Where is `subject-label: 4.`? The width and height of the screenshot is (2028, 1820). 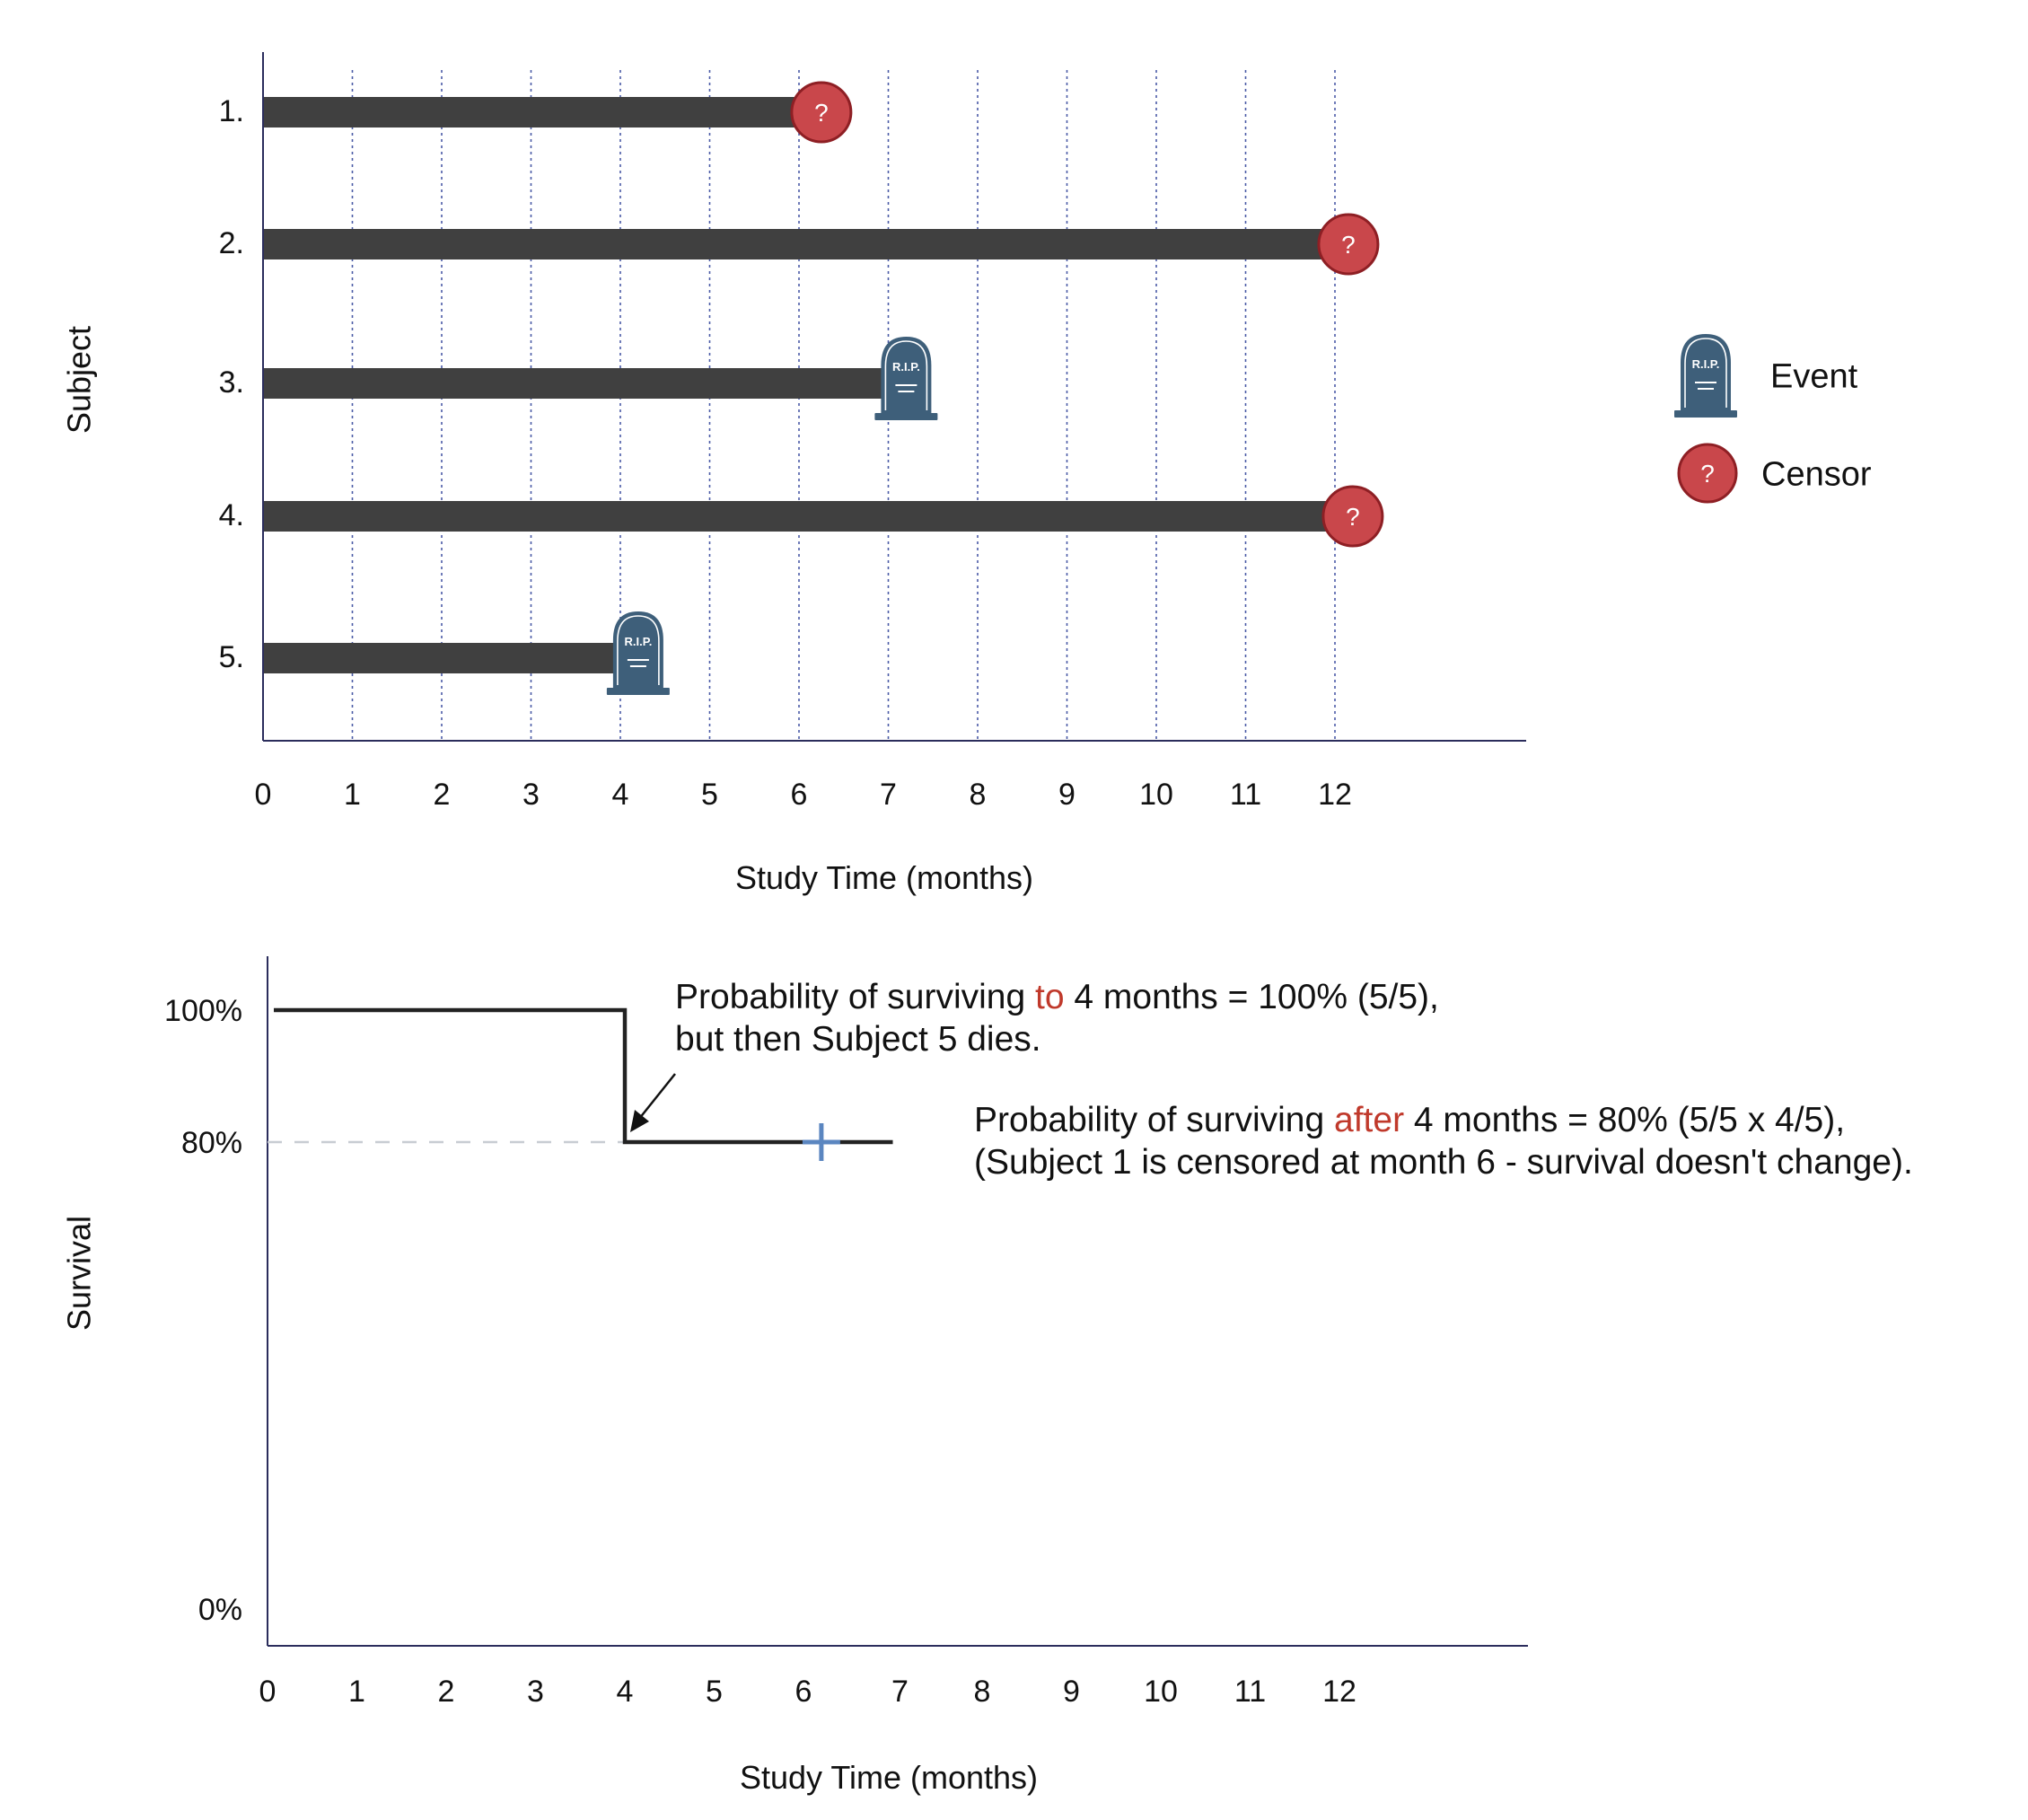
subject-label: 4. is located at coordinates (231, 515).